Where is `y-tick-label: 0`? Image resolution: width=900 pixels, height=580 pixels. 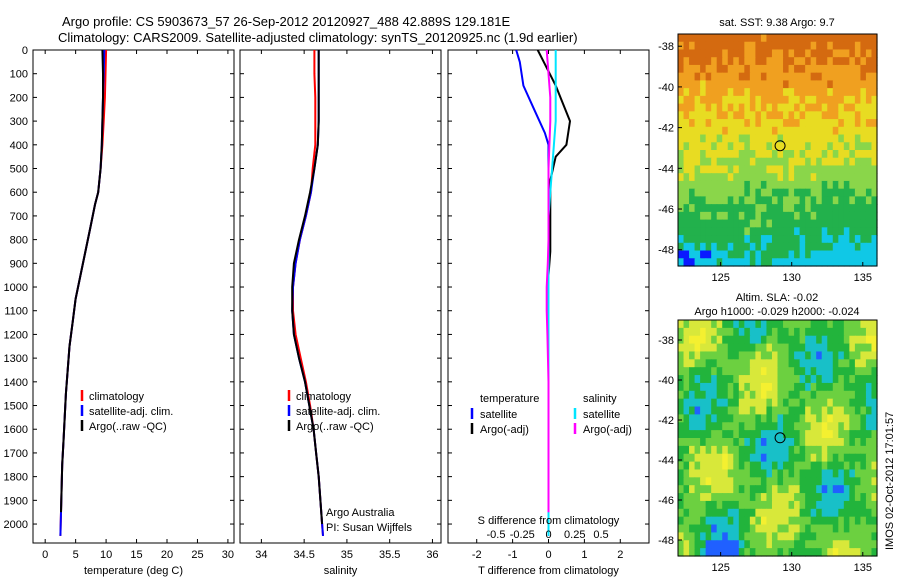 y-tick-label: 0 is located at coordinates (25, 51).